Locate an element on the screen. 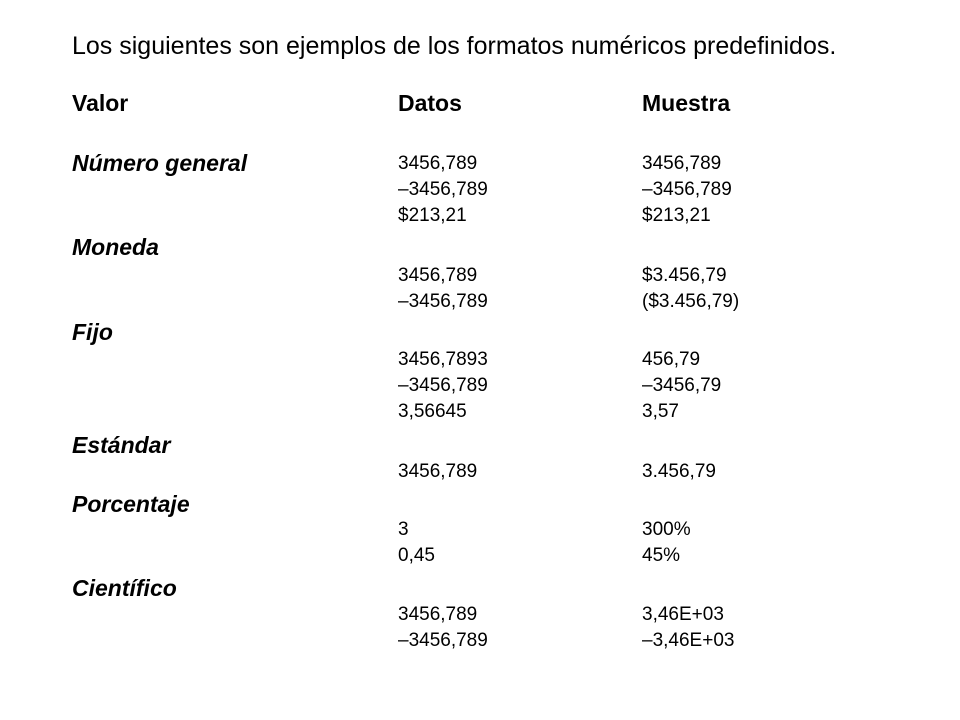 The image size is (960, 720). category-label: Estándar is located at coordinates (121, 445).